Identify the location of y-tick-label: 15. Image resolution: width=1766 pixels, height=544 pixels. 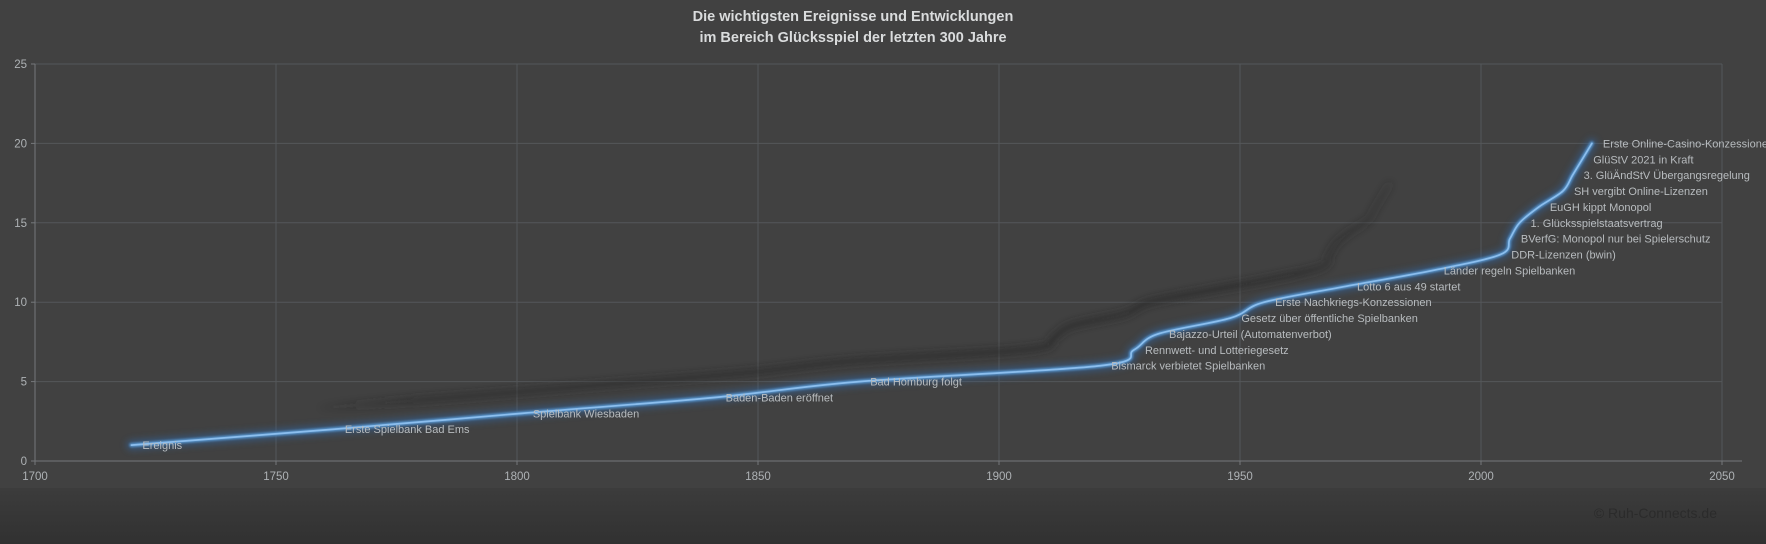
(20, 224).